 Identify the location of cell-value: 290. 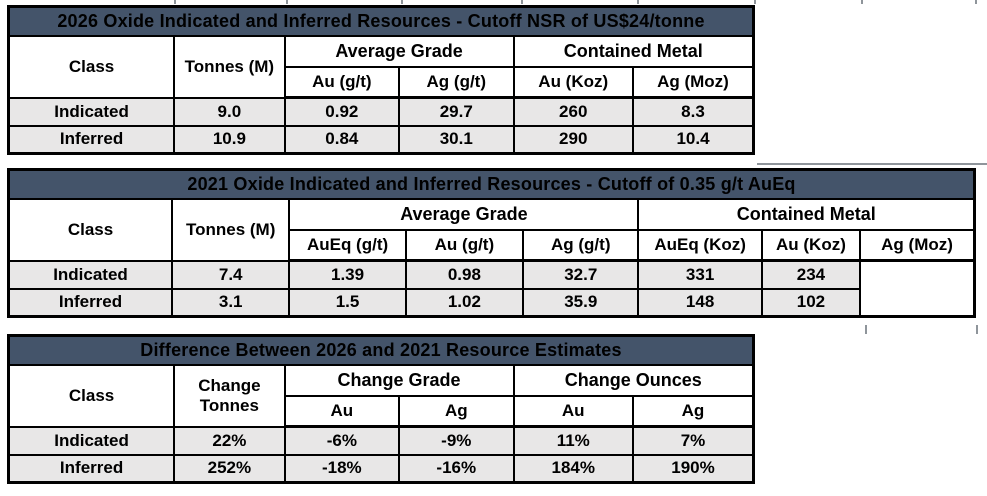
(573, 139).